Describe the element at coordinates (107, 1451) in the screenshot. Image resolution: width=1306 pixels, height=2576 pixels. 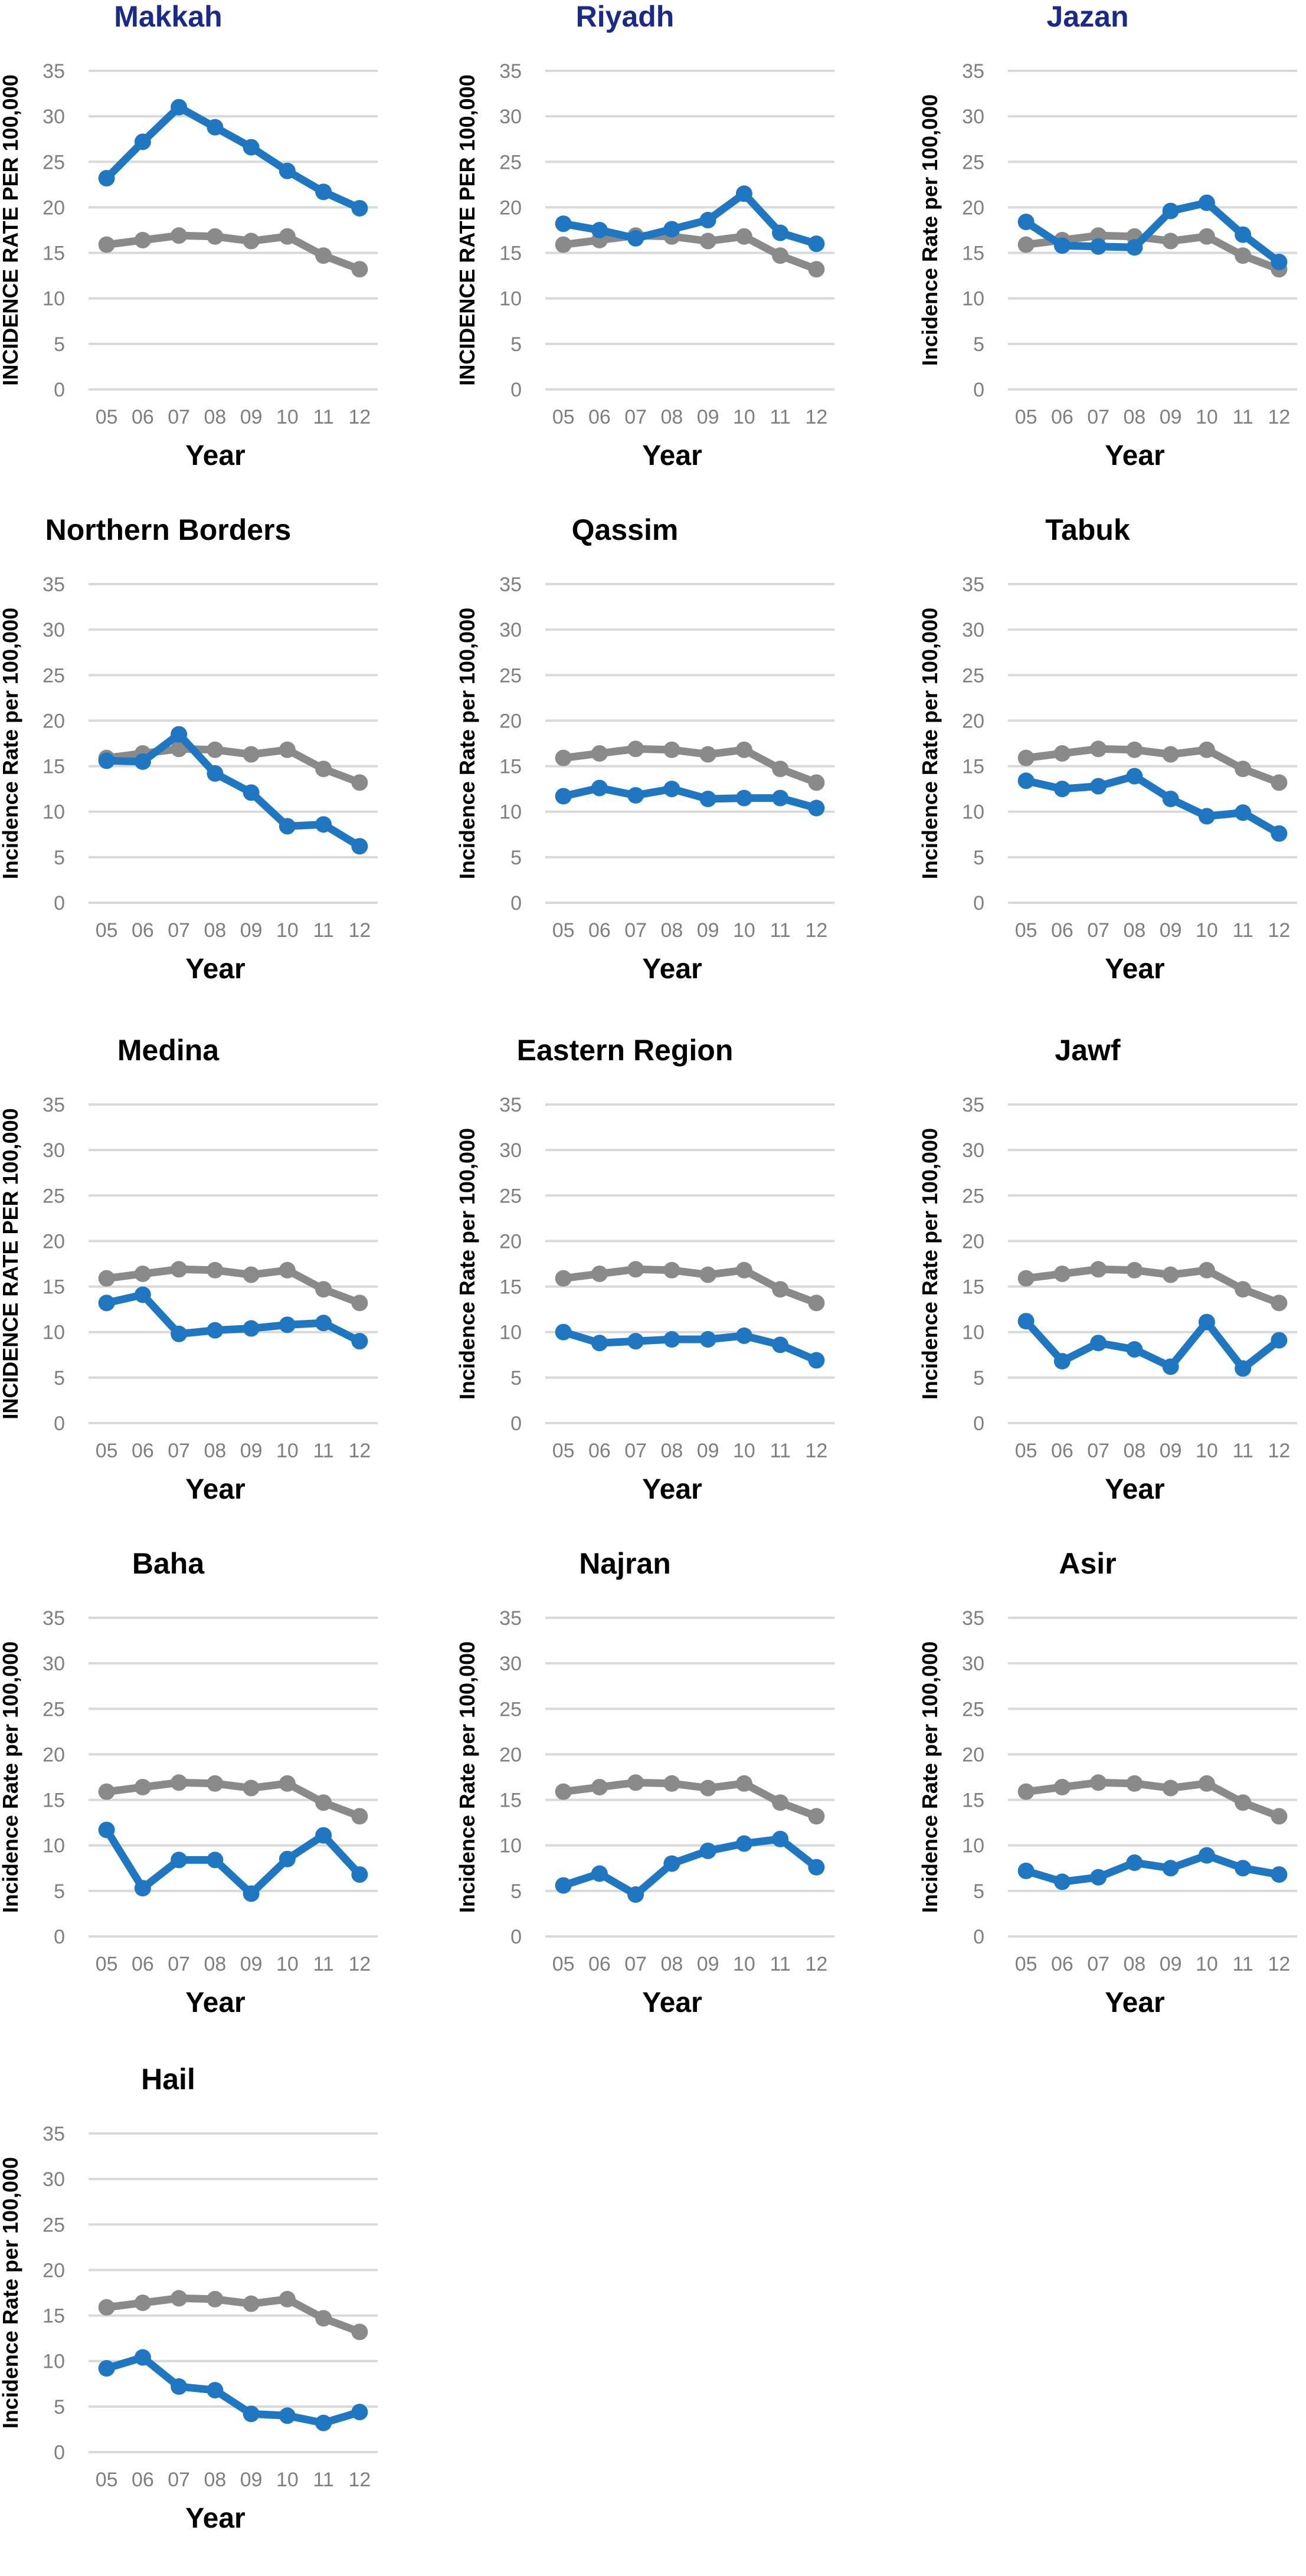
I see `x-tick-label: 05` at that location.